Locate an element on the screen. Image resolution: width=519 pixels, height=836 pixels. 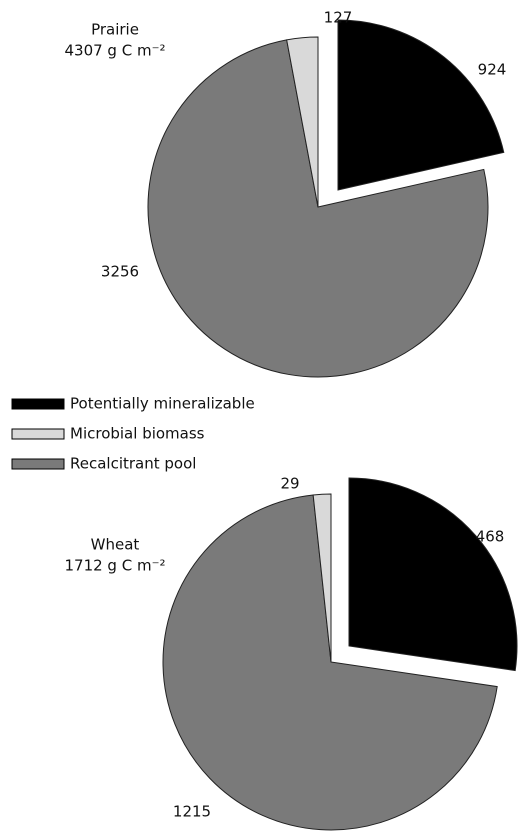
legend-label: Microbial biomass is located at coordinates (137, 434).